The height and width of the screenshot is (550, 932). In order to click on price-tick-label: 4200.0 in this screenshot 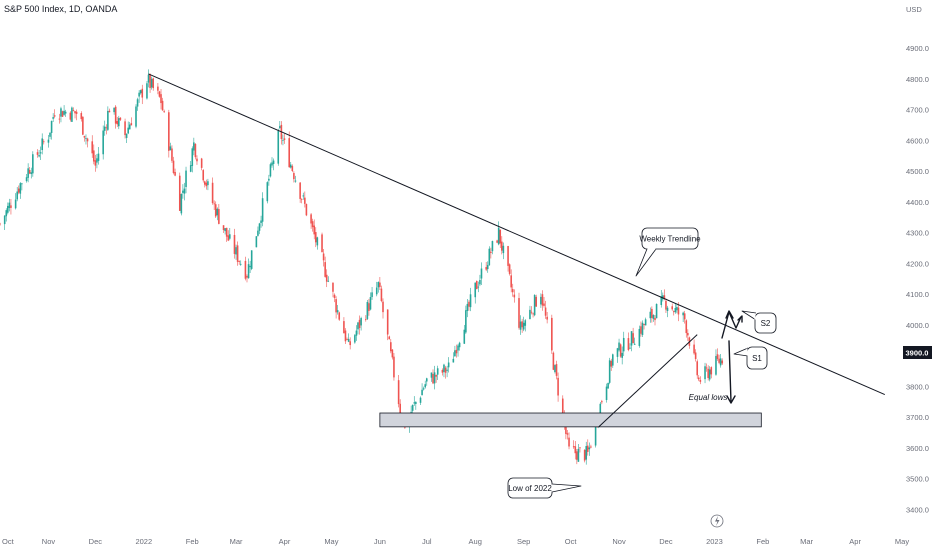, I will do `click(917, 263)`.